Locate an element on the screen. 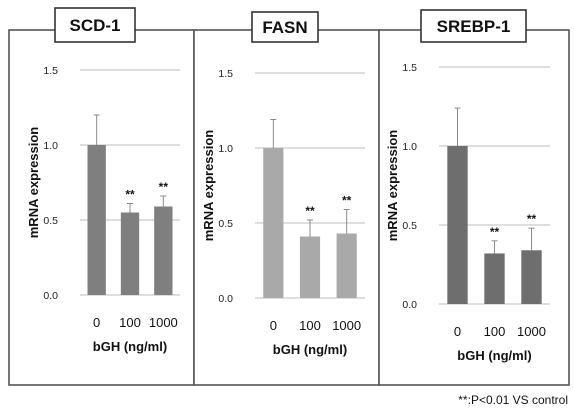  panel-title: FASN is located at coordinates (284, 27).